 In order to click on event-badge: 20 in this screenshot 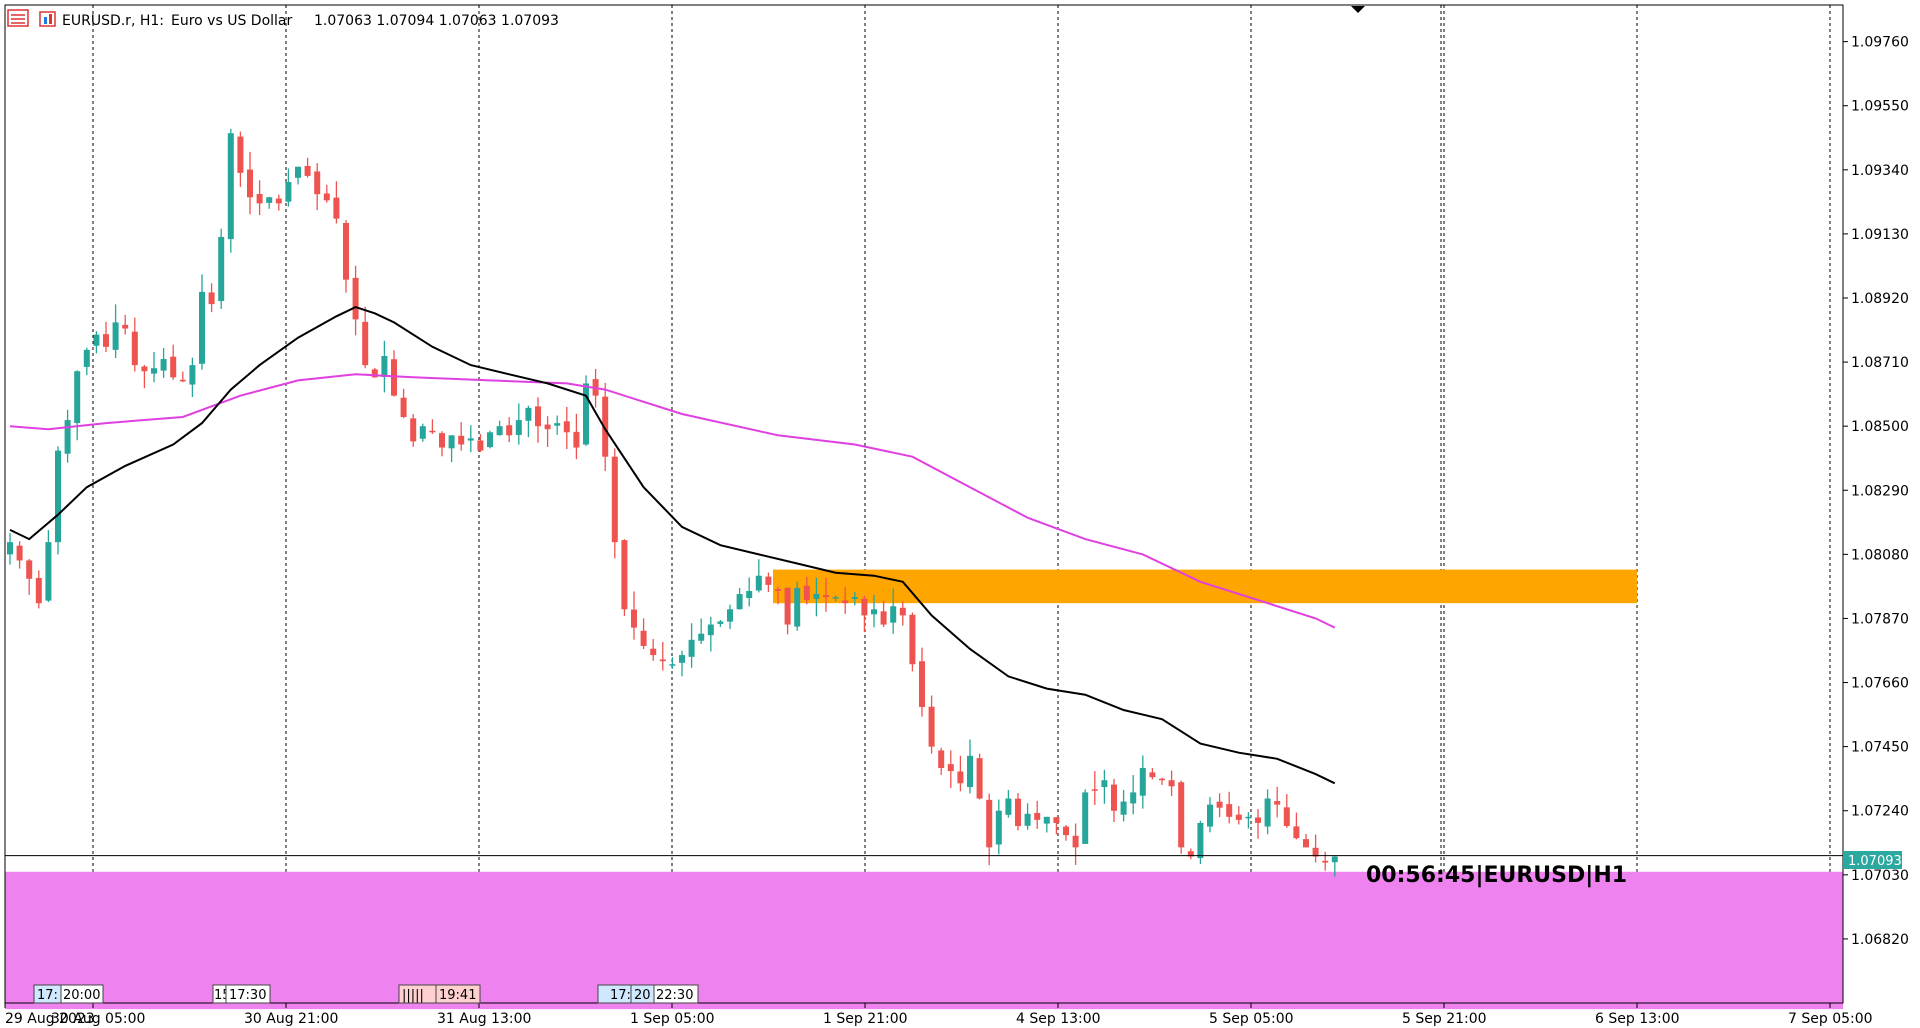, I will do `click(643, 994)`.